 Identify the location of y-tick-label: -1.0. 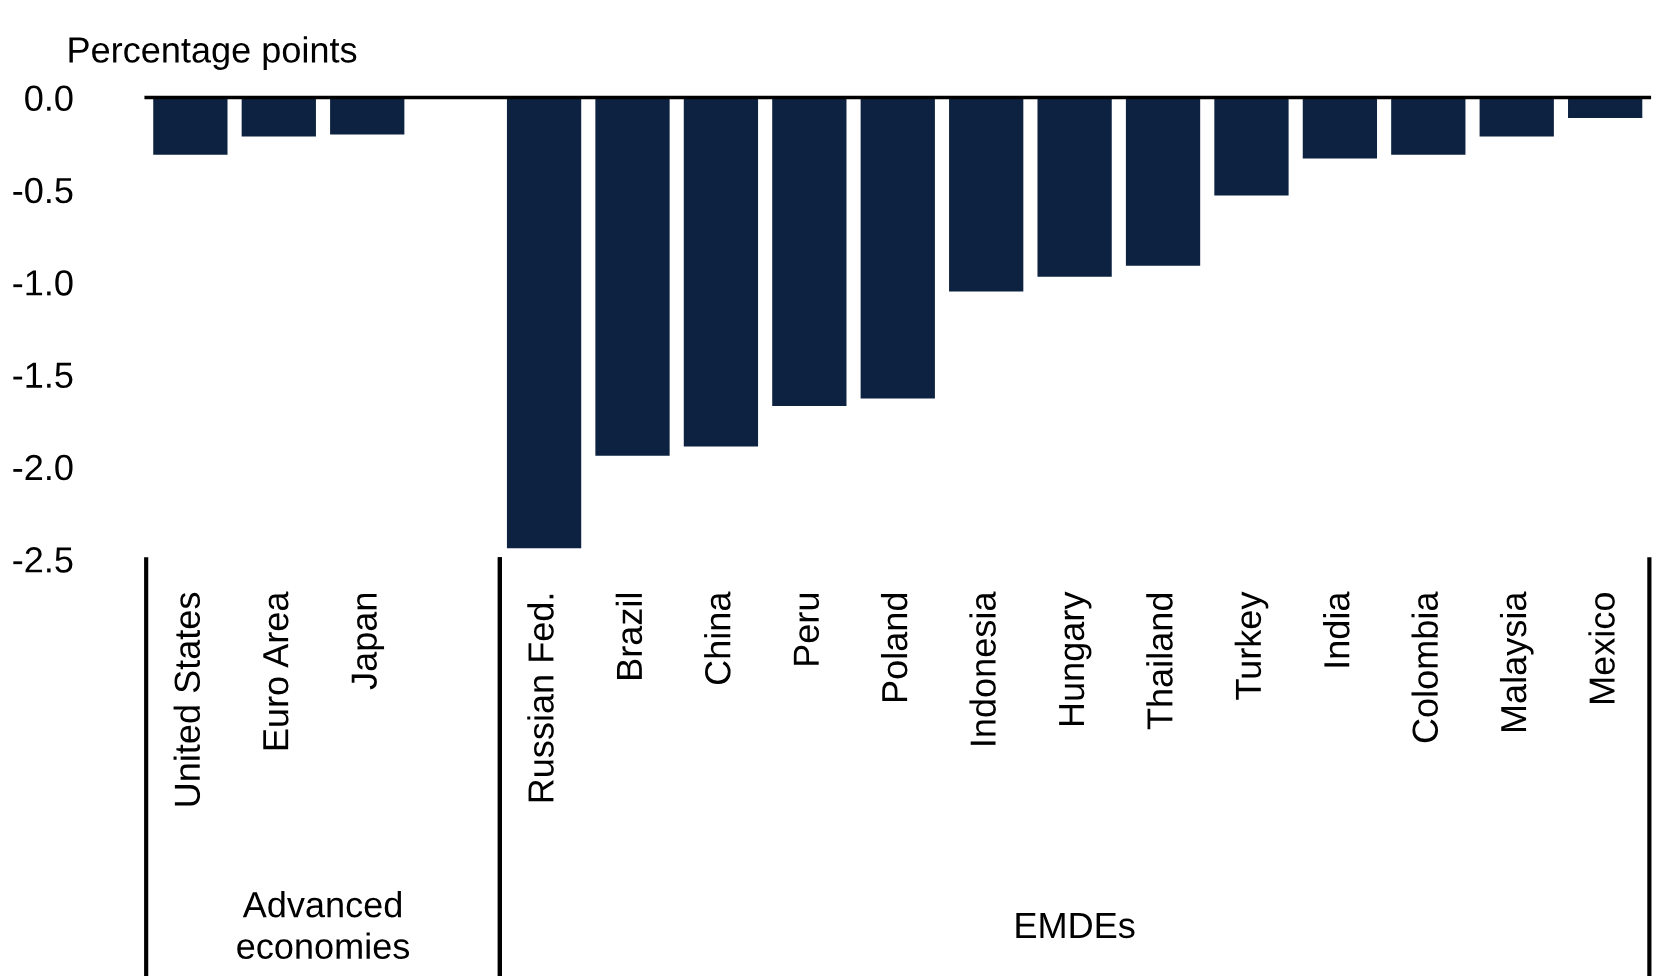
(43, 283).